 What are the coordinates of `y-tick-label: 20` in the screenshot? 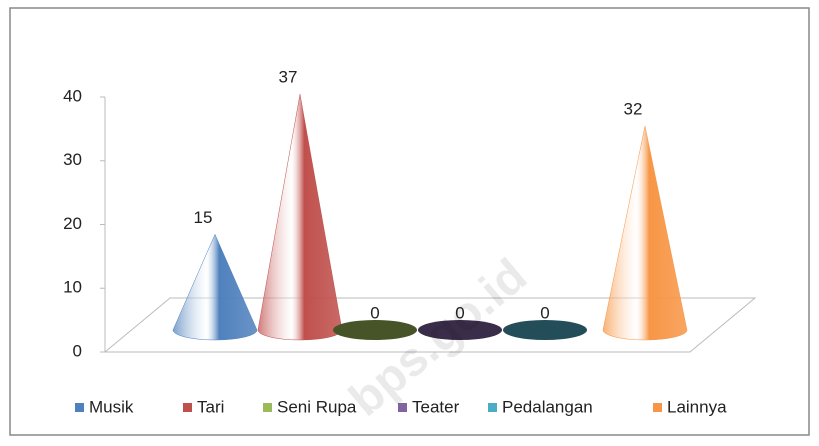 It's located at (72, 223).